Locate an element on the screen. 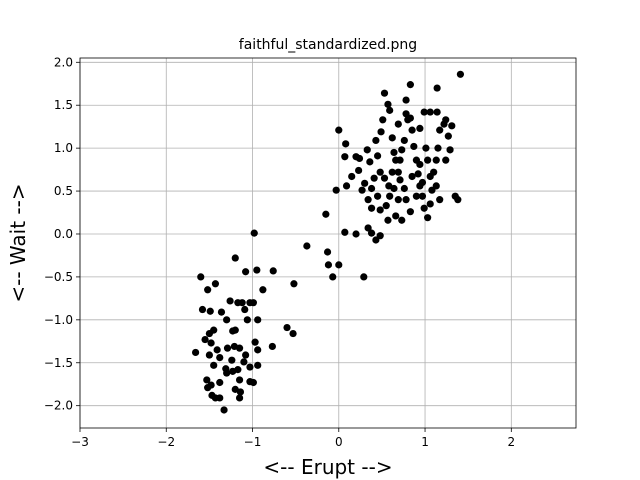 This screenshot has height=480, width=640. x-tick-label: −1 is located at coordinates (253, 442).